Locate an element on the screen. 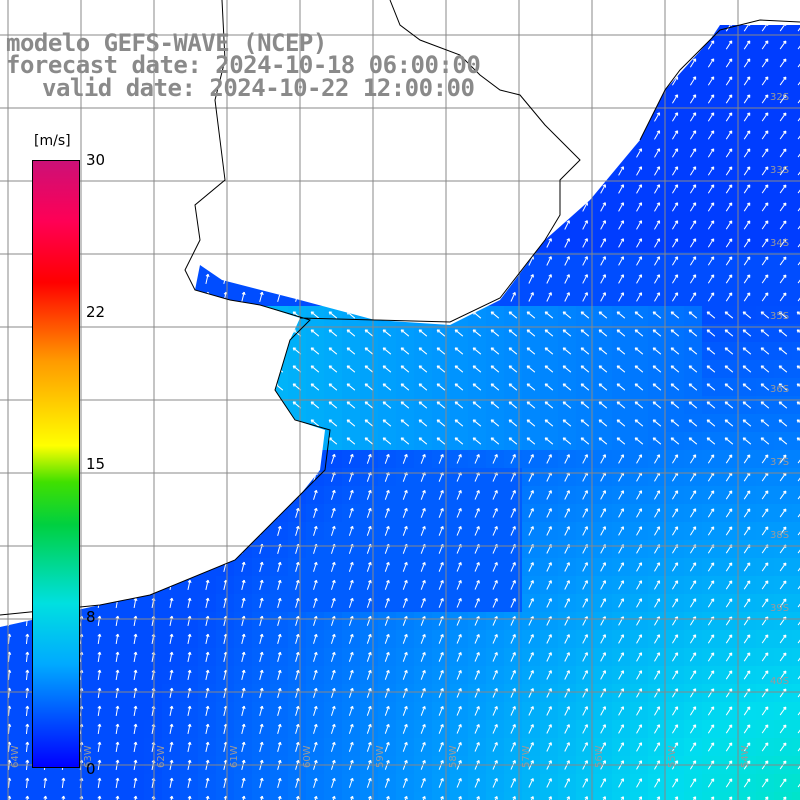  lon-label: 61W is located at coordinates (234, 756).